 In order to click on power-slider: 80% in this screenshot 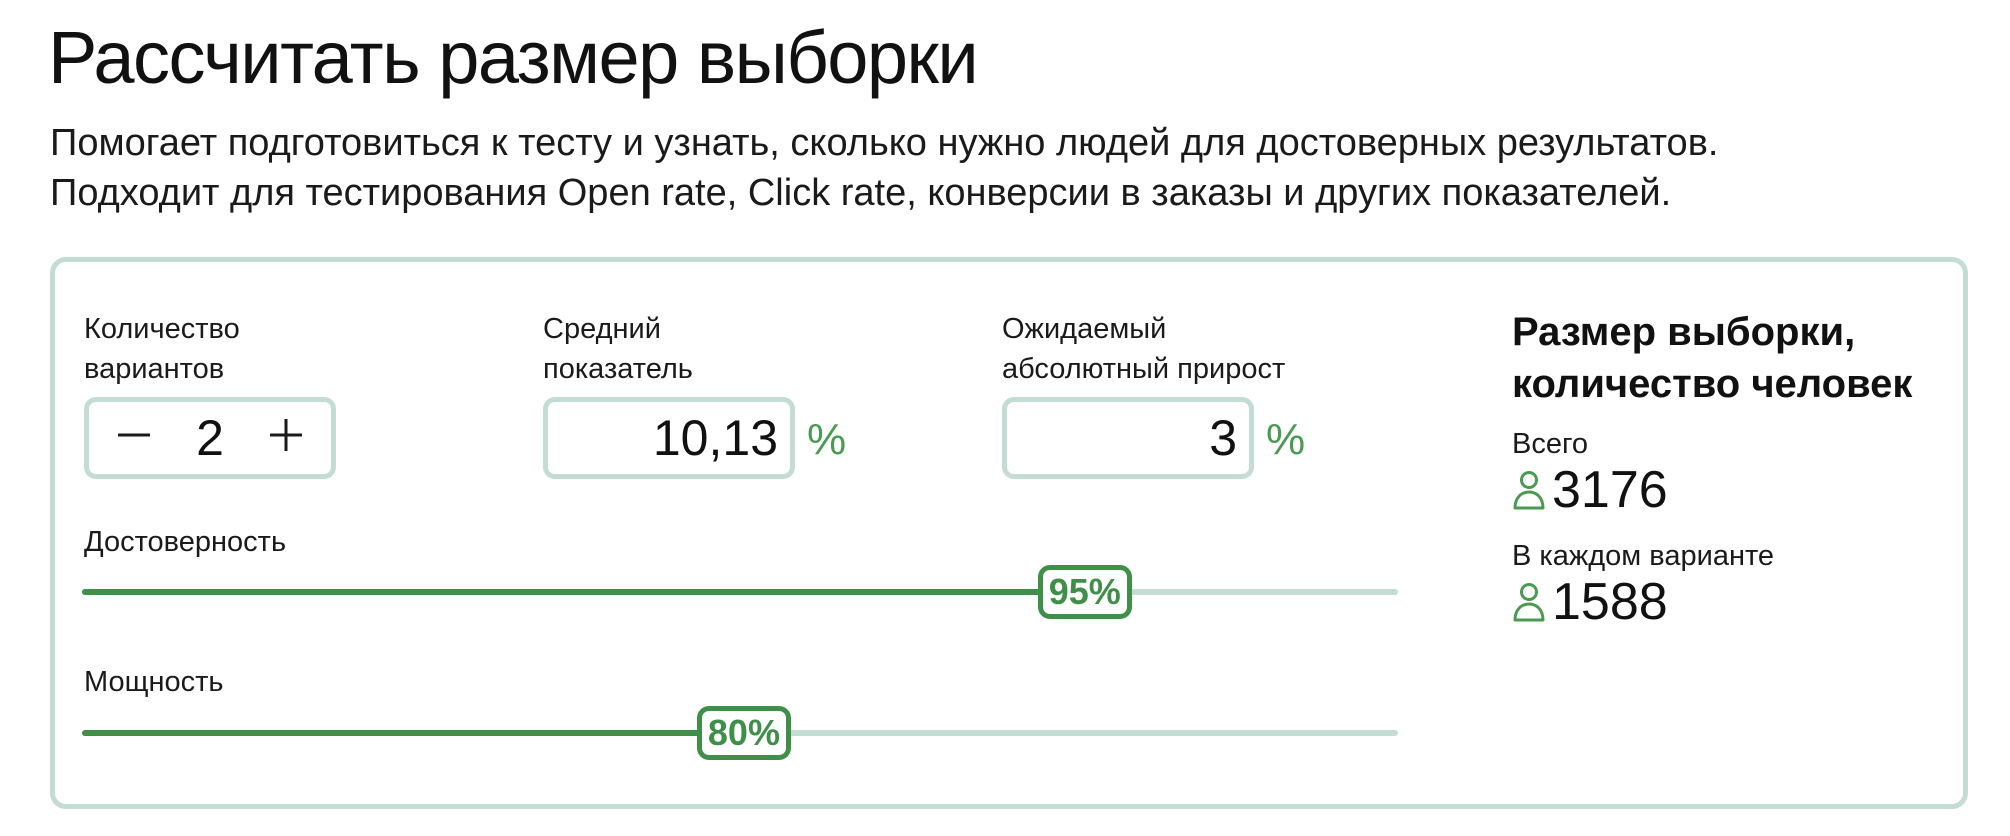, I will do `click(740, 733)`.